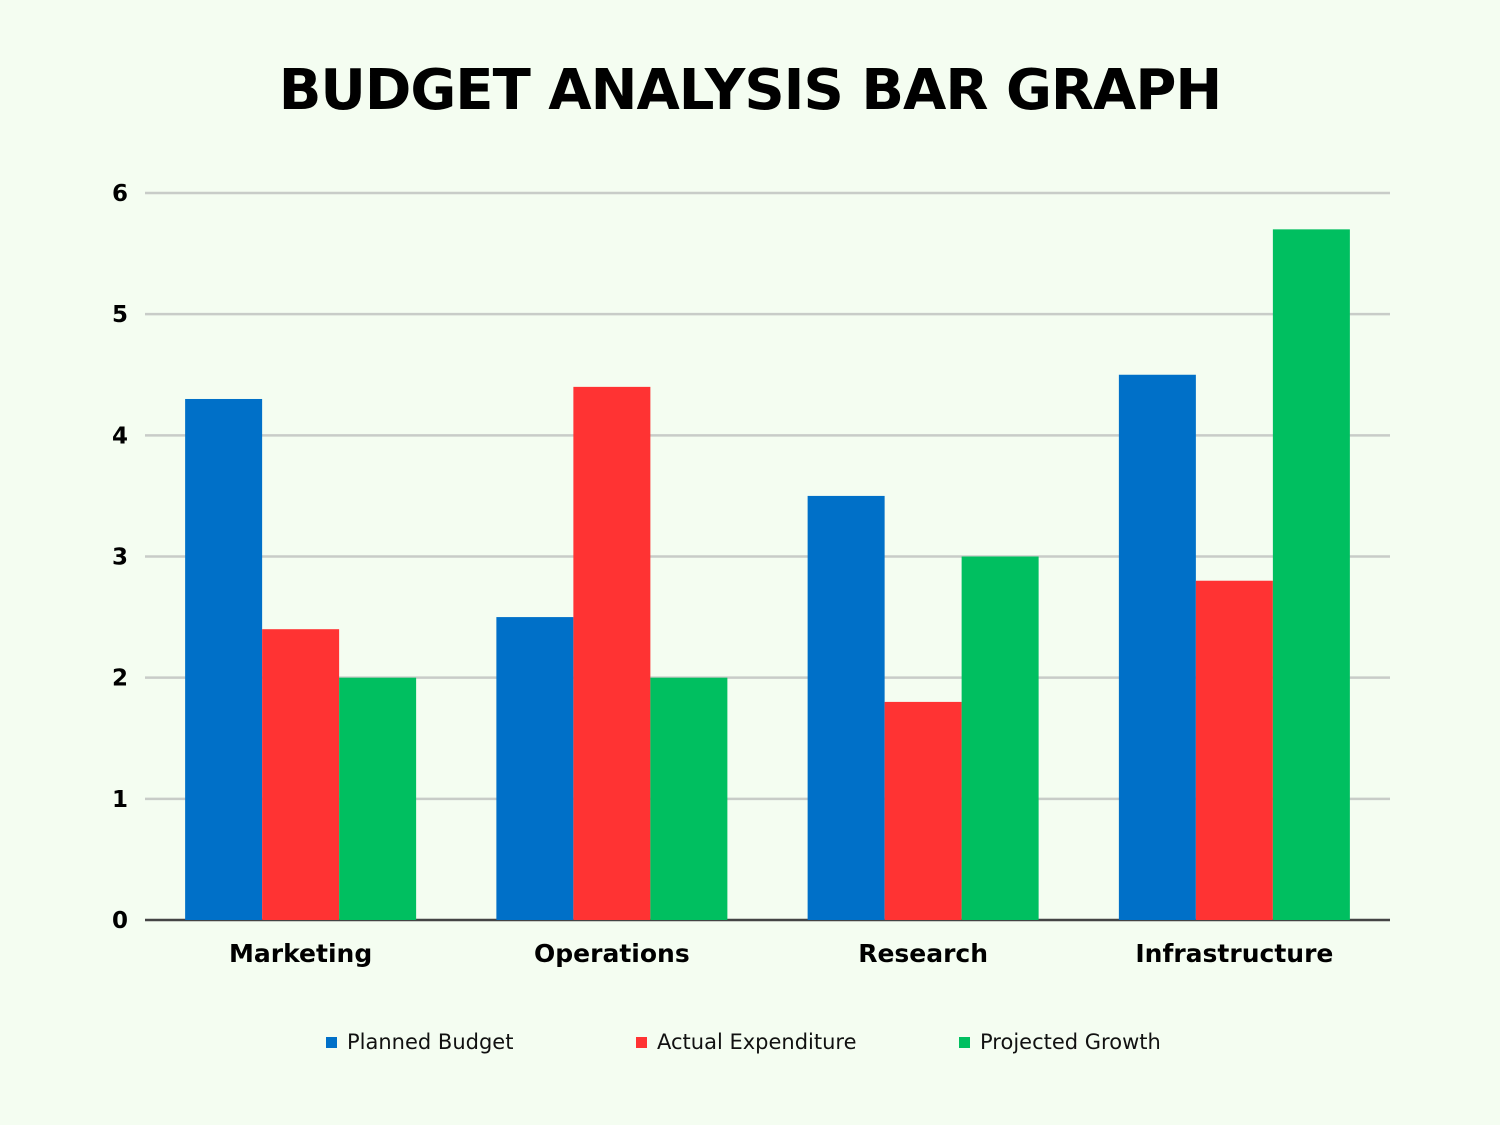 Image resolution: width=1500 pixels, height=1125 pixels. I want to click on legend-item: Projected Growth, so click(1060, 1042).